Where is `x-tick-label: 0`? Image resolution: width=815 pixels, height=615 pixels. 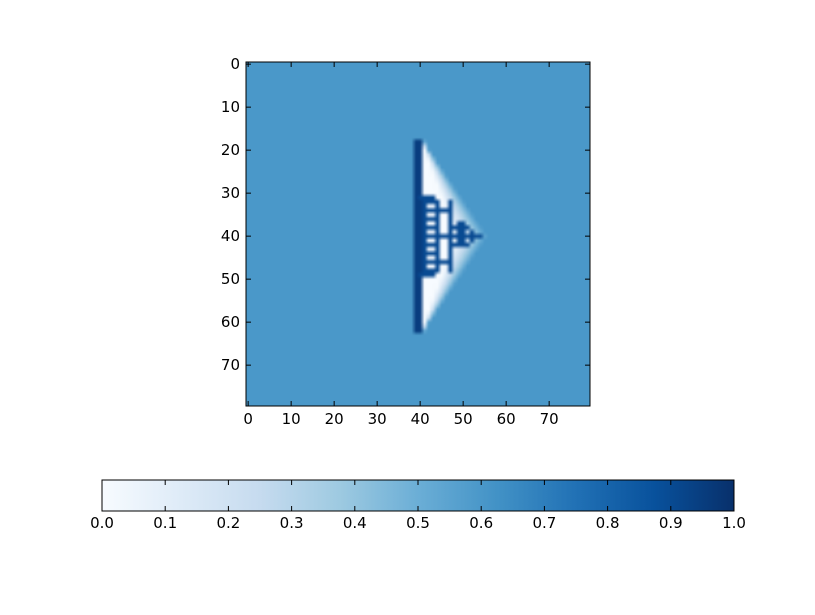 x-tick-label: 0 is located at coordinates (248, 419).